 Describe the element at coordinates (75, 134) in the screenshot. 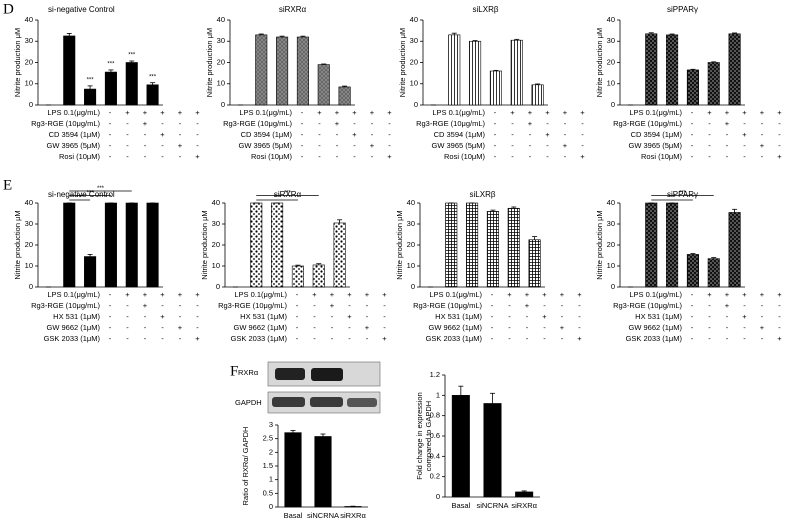

I see `condition-label: CD 3594 (1μM)` at that location.